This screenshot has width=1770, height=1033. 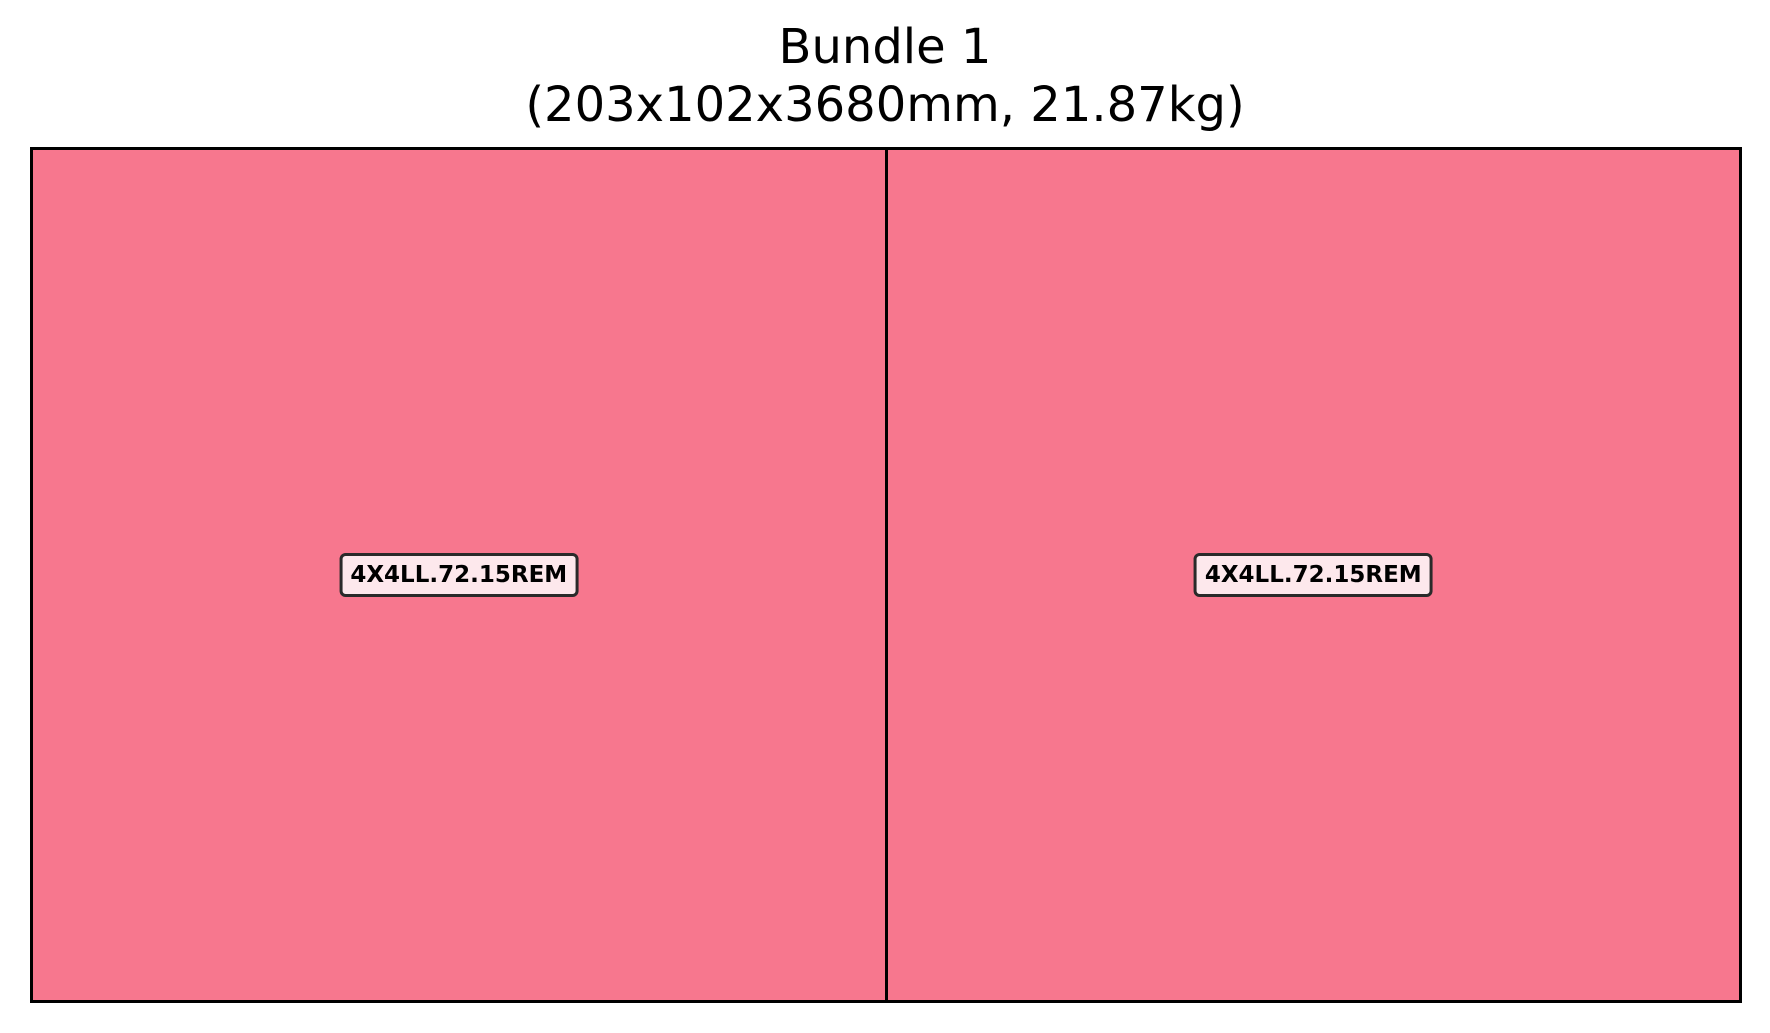 What do you see at coordinates (885, 105) in the screenshot?
I see `bundle-title-specs: (203x102x3680mm, 21.87kg)` at bounding box center [885, 105].